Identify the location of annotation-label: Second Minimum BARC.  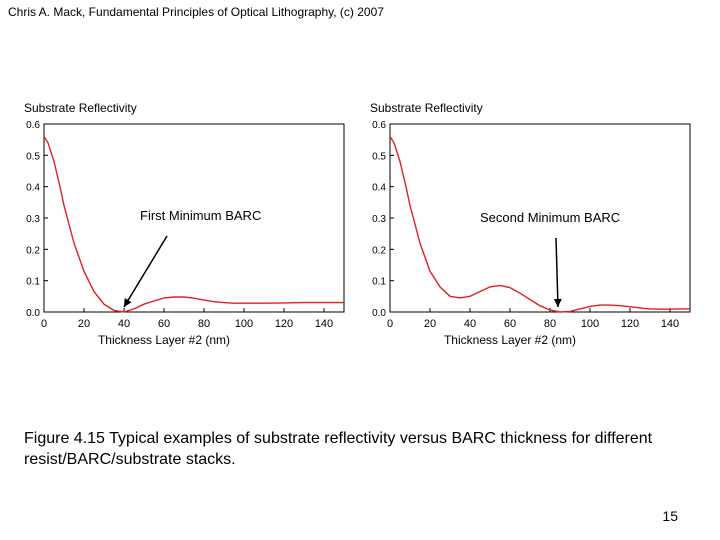
(550, 217).